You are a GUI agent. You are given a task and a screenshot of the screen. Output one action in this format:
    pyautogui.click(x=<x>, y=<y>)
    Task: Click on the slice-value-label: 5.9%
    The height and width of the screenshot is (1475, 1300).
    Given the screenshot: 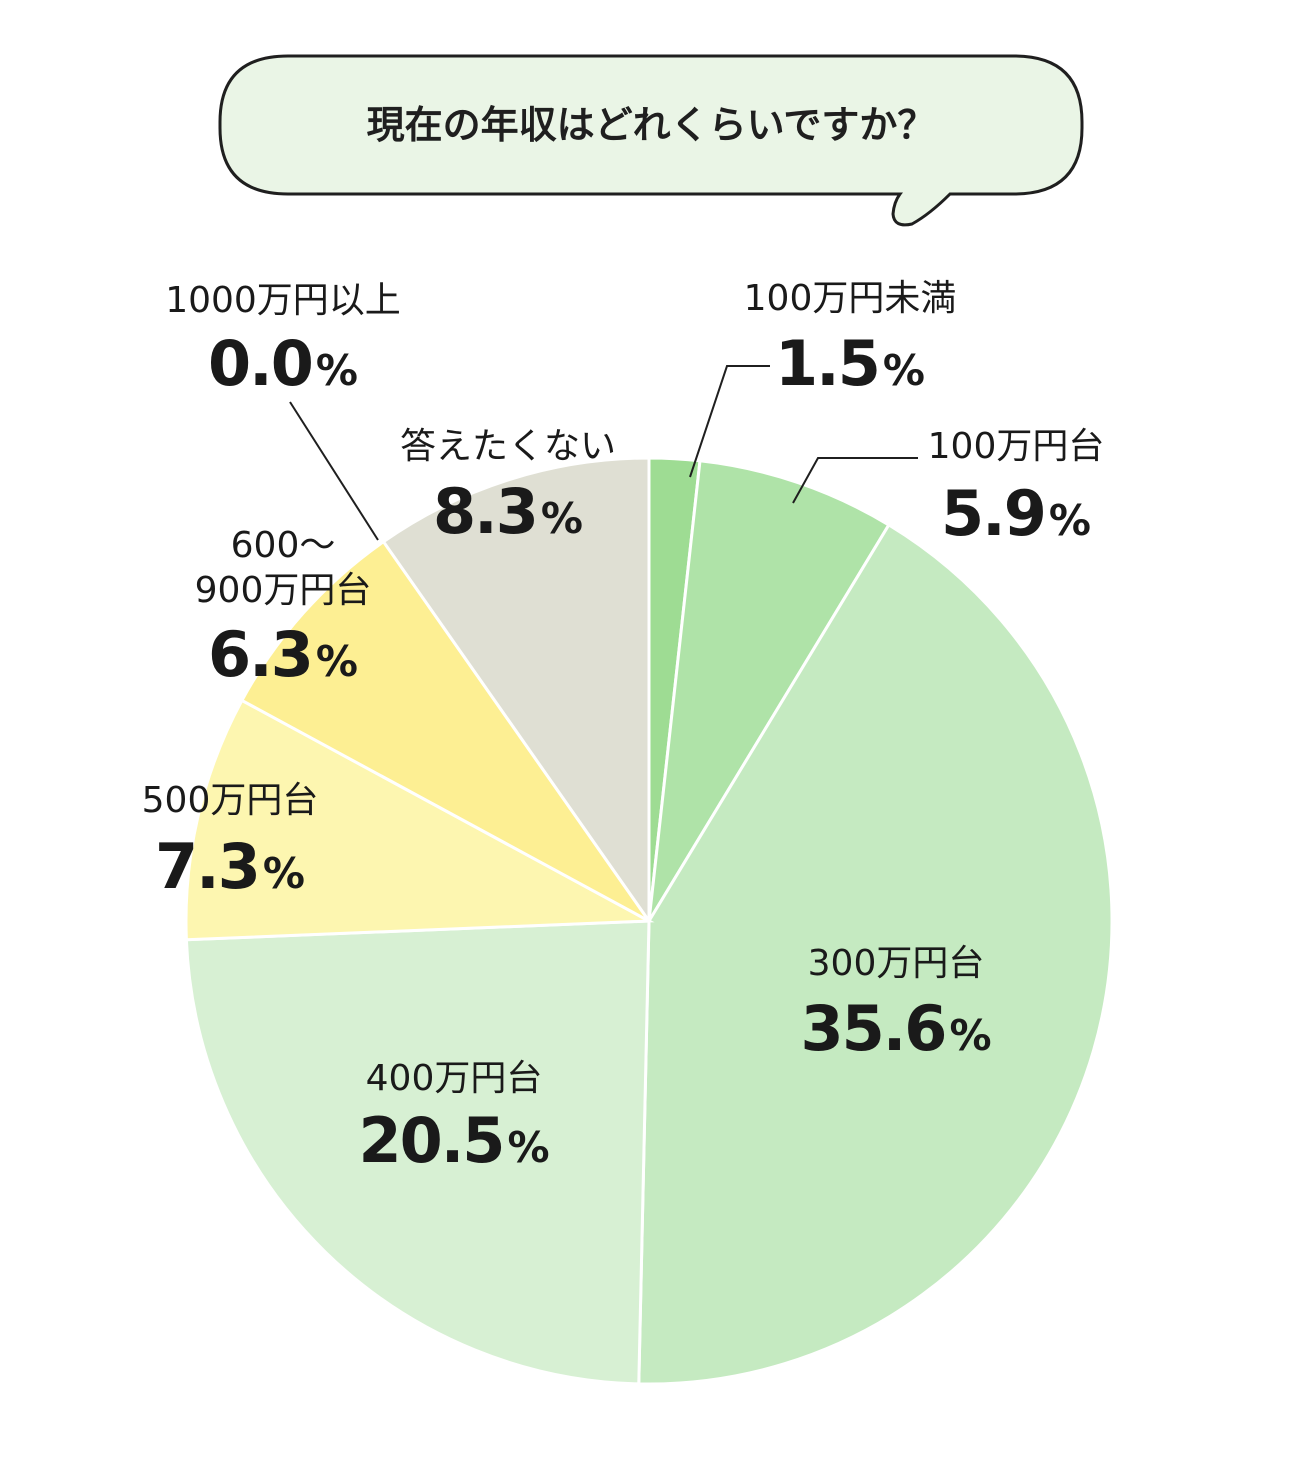 What is the action you would take?
    pyautogui.click(x=1016, y=513)
    